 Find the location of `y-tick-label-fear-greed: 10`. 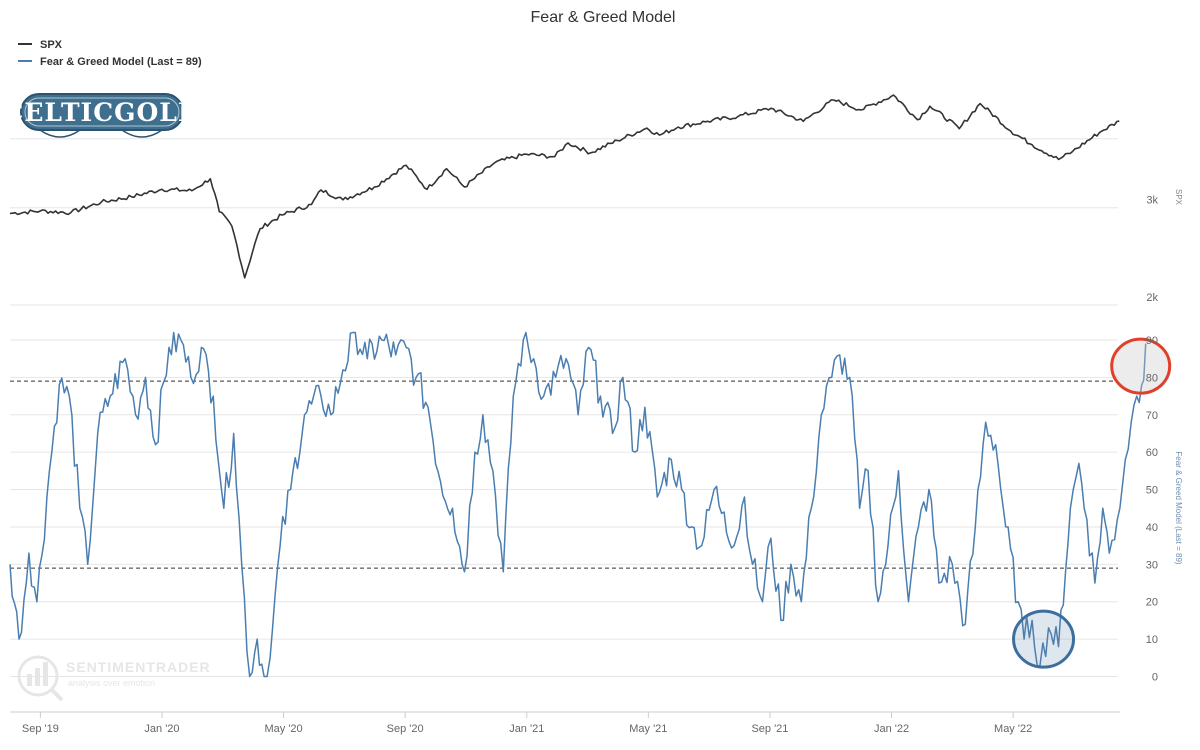

y-tick-label-fear-greed: 10 is located at coordinates (1152, 640).